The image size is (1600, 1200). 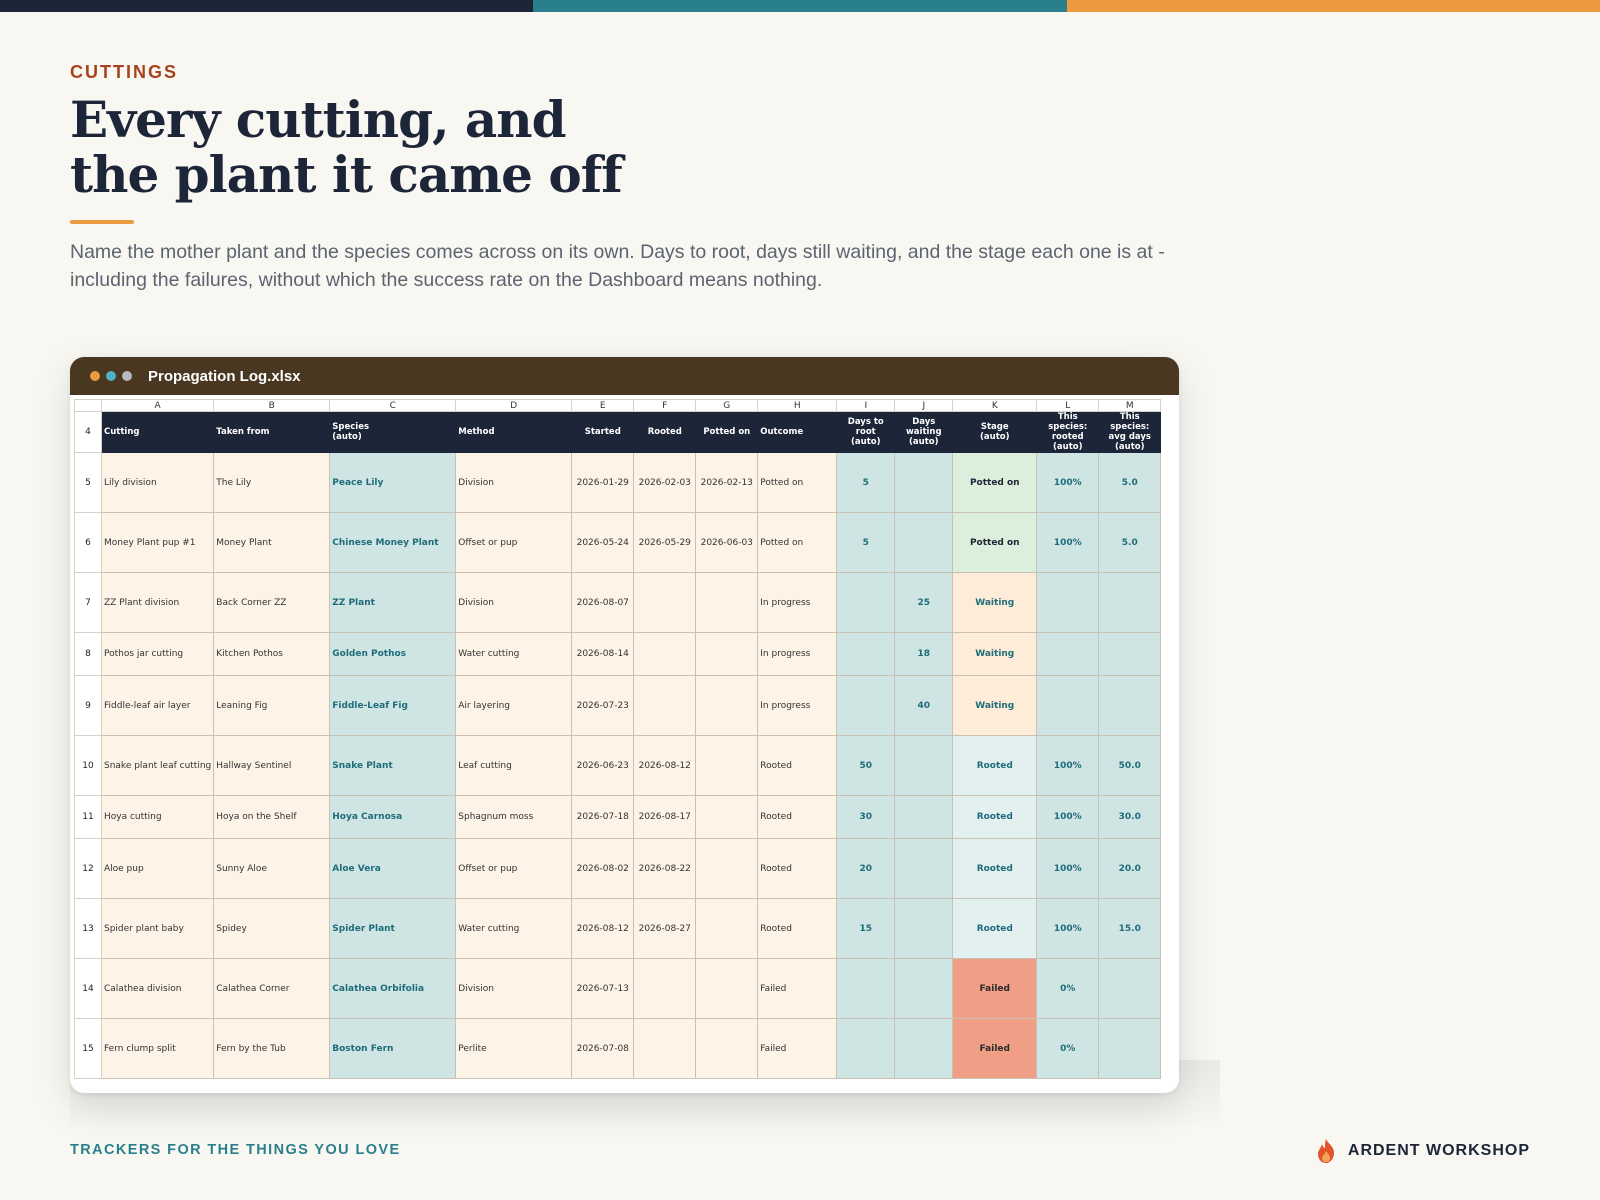 I want to click on cell-potted-on: 2026-06-03, so click(x=727, y=542).